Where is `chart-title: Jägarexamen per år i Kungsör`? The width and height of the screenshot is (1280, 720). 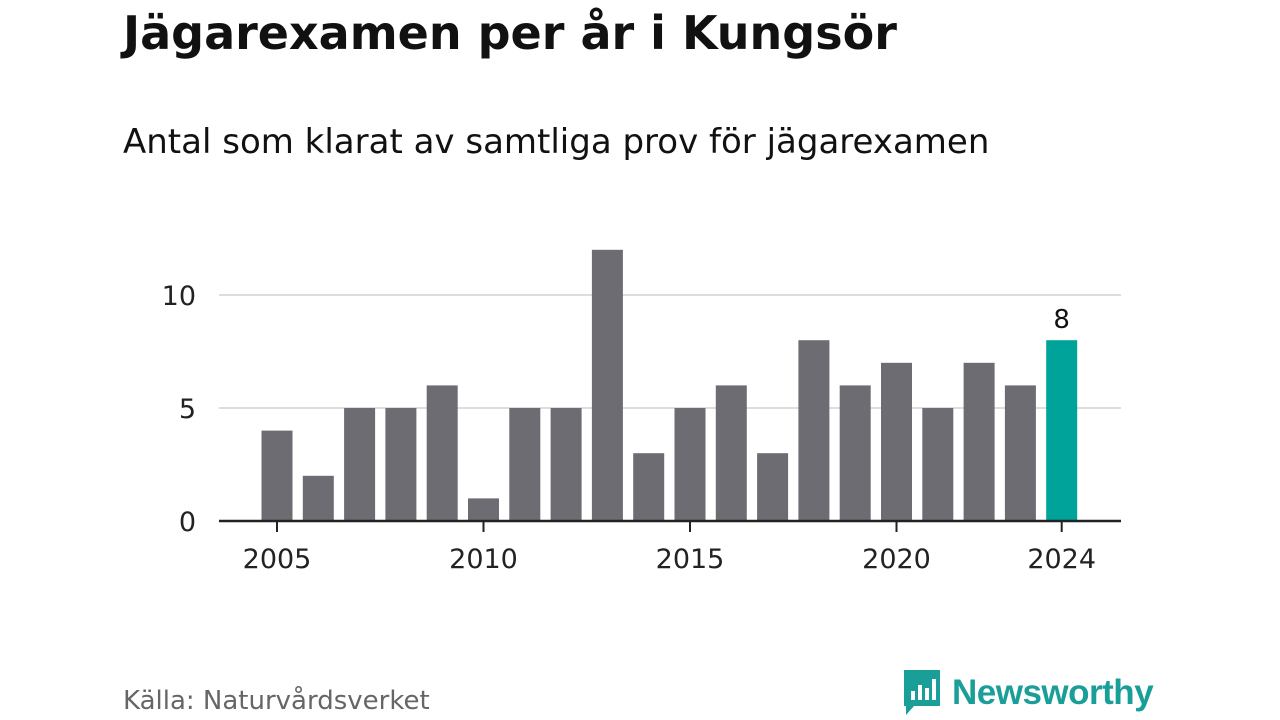
chart-title: Jägarexamen per år i Kungsör is located at coordinates (510, 33).